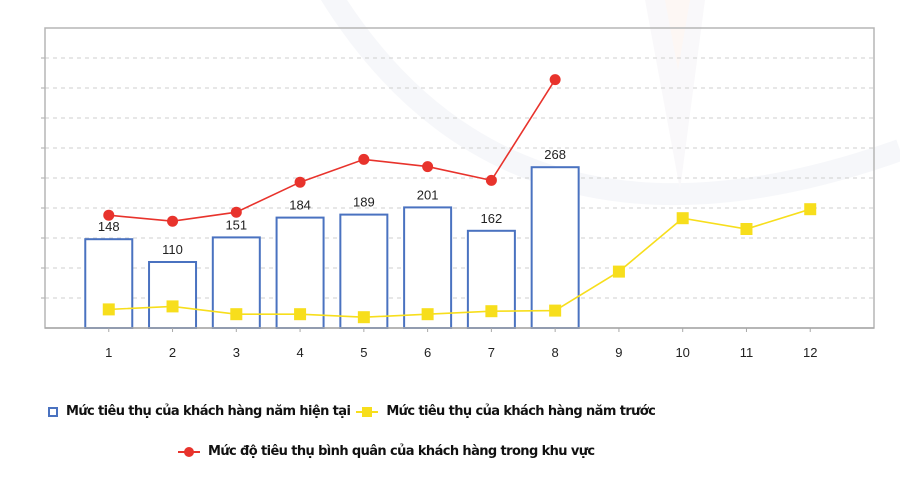 The image size is (900, 491). I want to click on bar-data-label: 110, so click(172, 249).